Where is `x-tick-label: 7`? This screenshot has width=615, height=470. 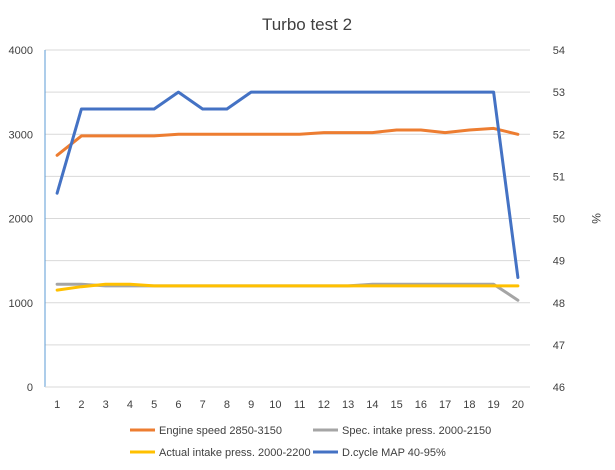 x-tick-label: 7 is located at coordinates (203, 405).